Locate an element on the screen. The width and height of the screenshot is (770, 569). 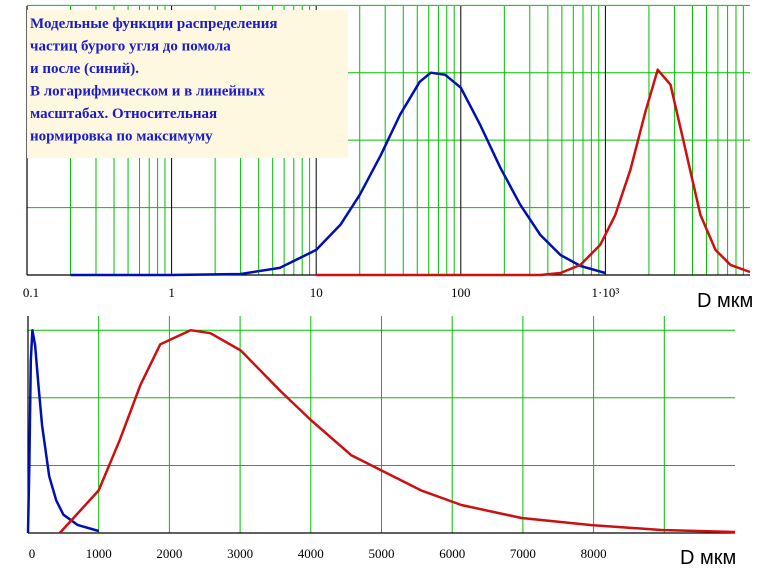
x-tick-label: 10 is located at coordinates (316, 292).